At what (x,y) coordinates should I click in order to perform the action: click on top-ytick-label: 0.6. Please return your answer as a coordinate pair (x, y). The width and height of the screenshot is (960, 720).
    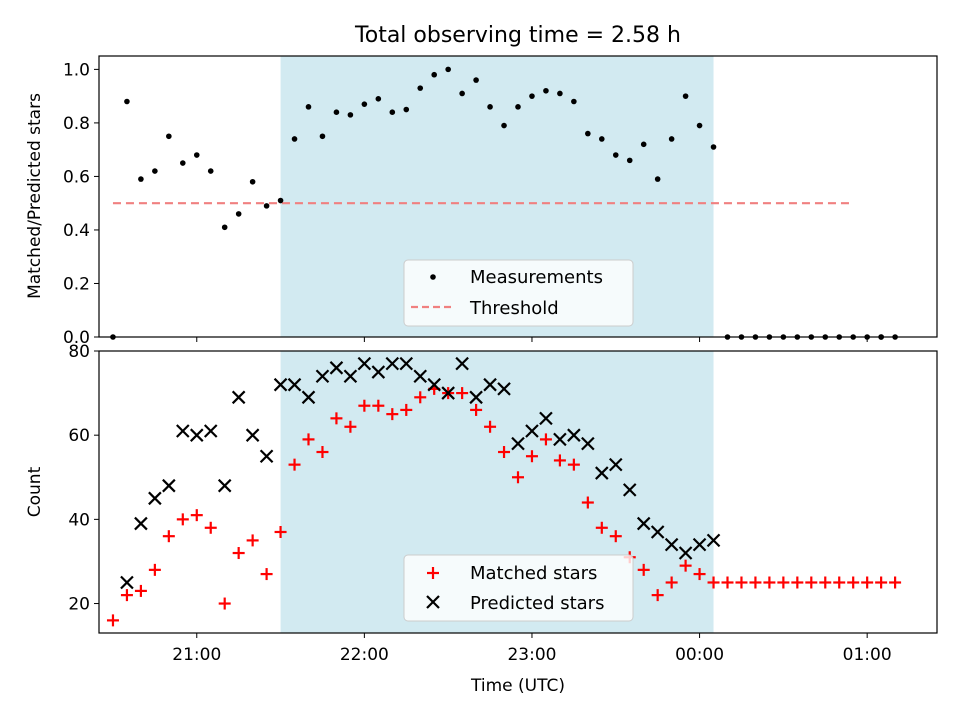
    Looking at the image, I should click on (76, 177).